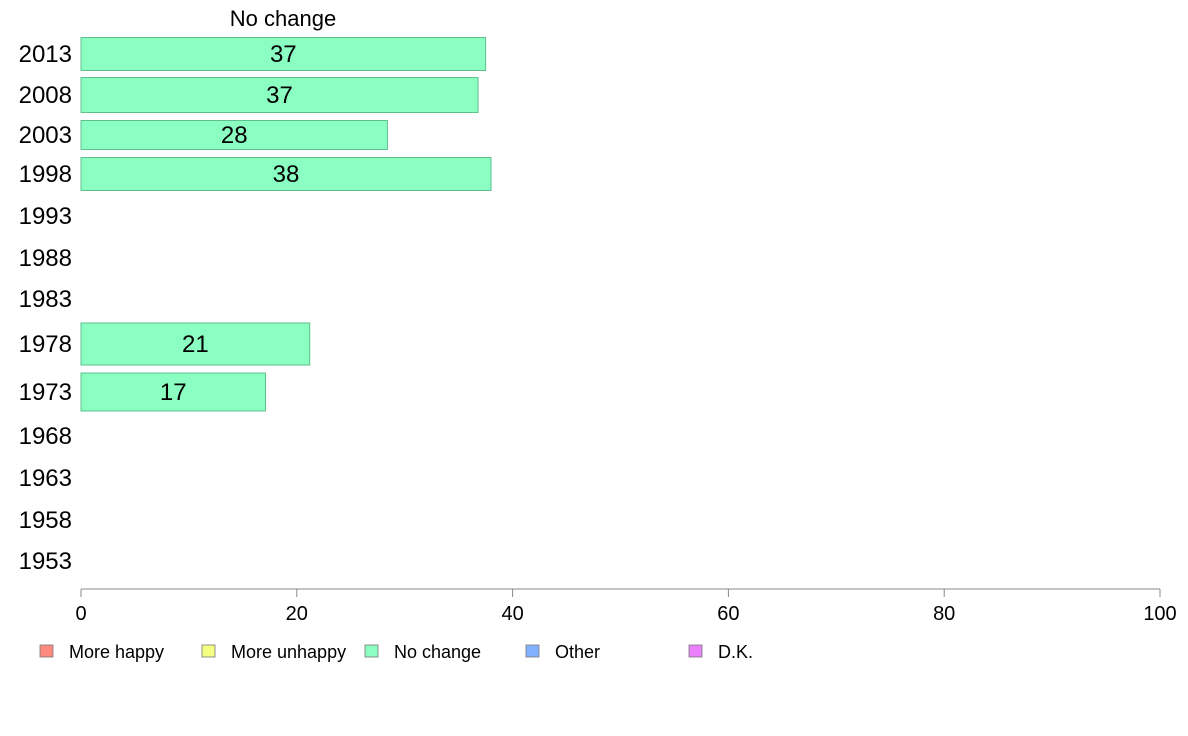 The height and width of the screenshot is (736, 1188). What do you see at coordinates (45, 135) in the screenshot?
I see `y-tick-label: 2003` at bounding box center [45, 135].